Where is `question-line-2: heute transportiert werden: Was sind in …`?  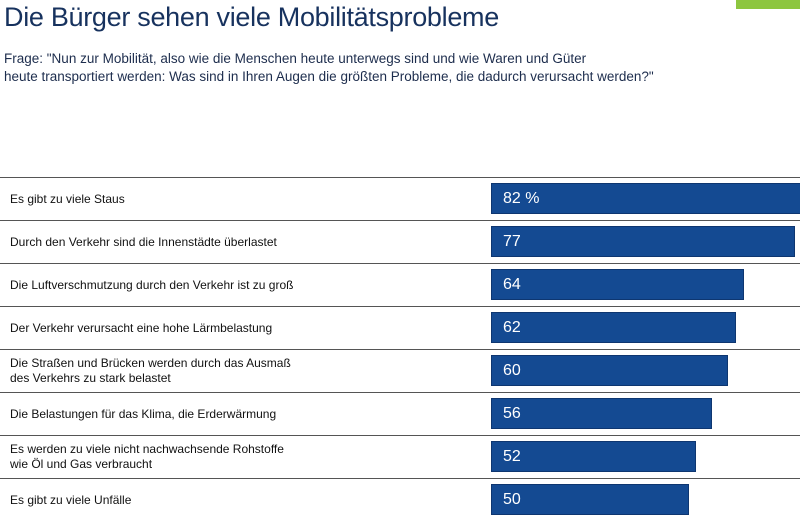 question-line-2: heute transportiert werden: Was sind in … is located at coordinates (329, 76).